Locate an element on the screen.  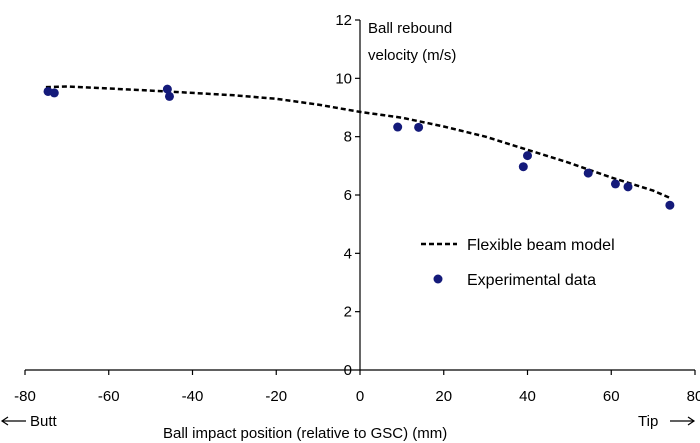
butt-direction-indicator: Butt is located at coordinates (29, 421).